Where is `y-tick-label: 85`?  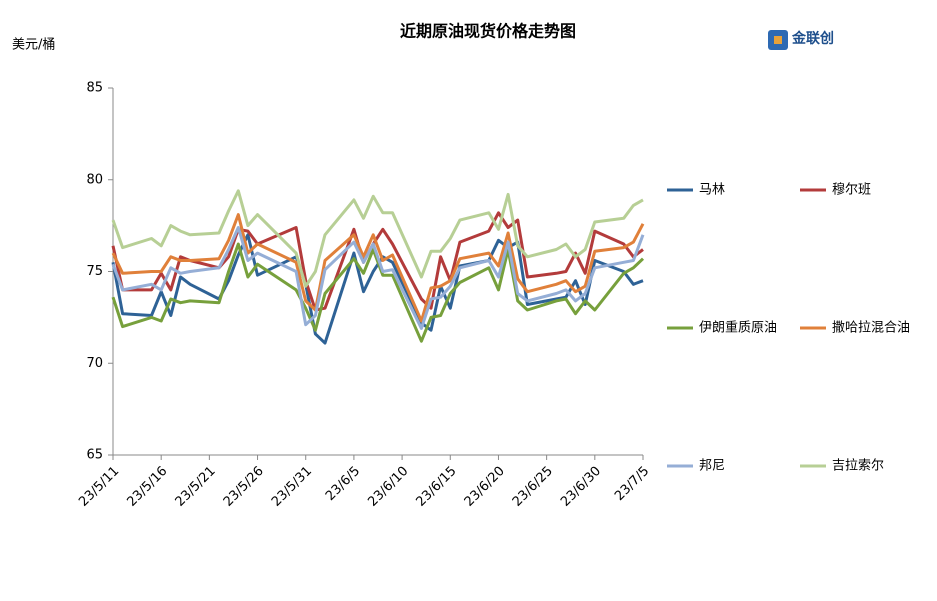
y-tick-label: 85 is located at coordinates (94, 88).